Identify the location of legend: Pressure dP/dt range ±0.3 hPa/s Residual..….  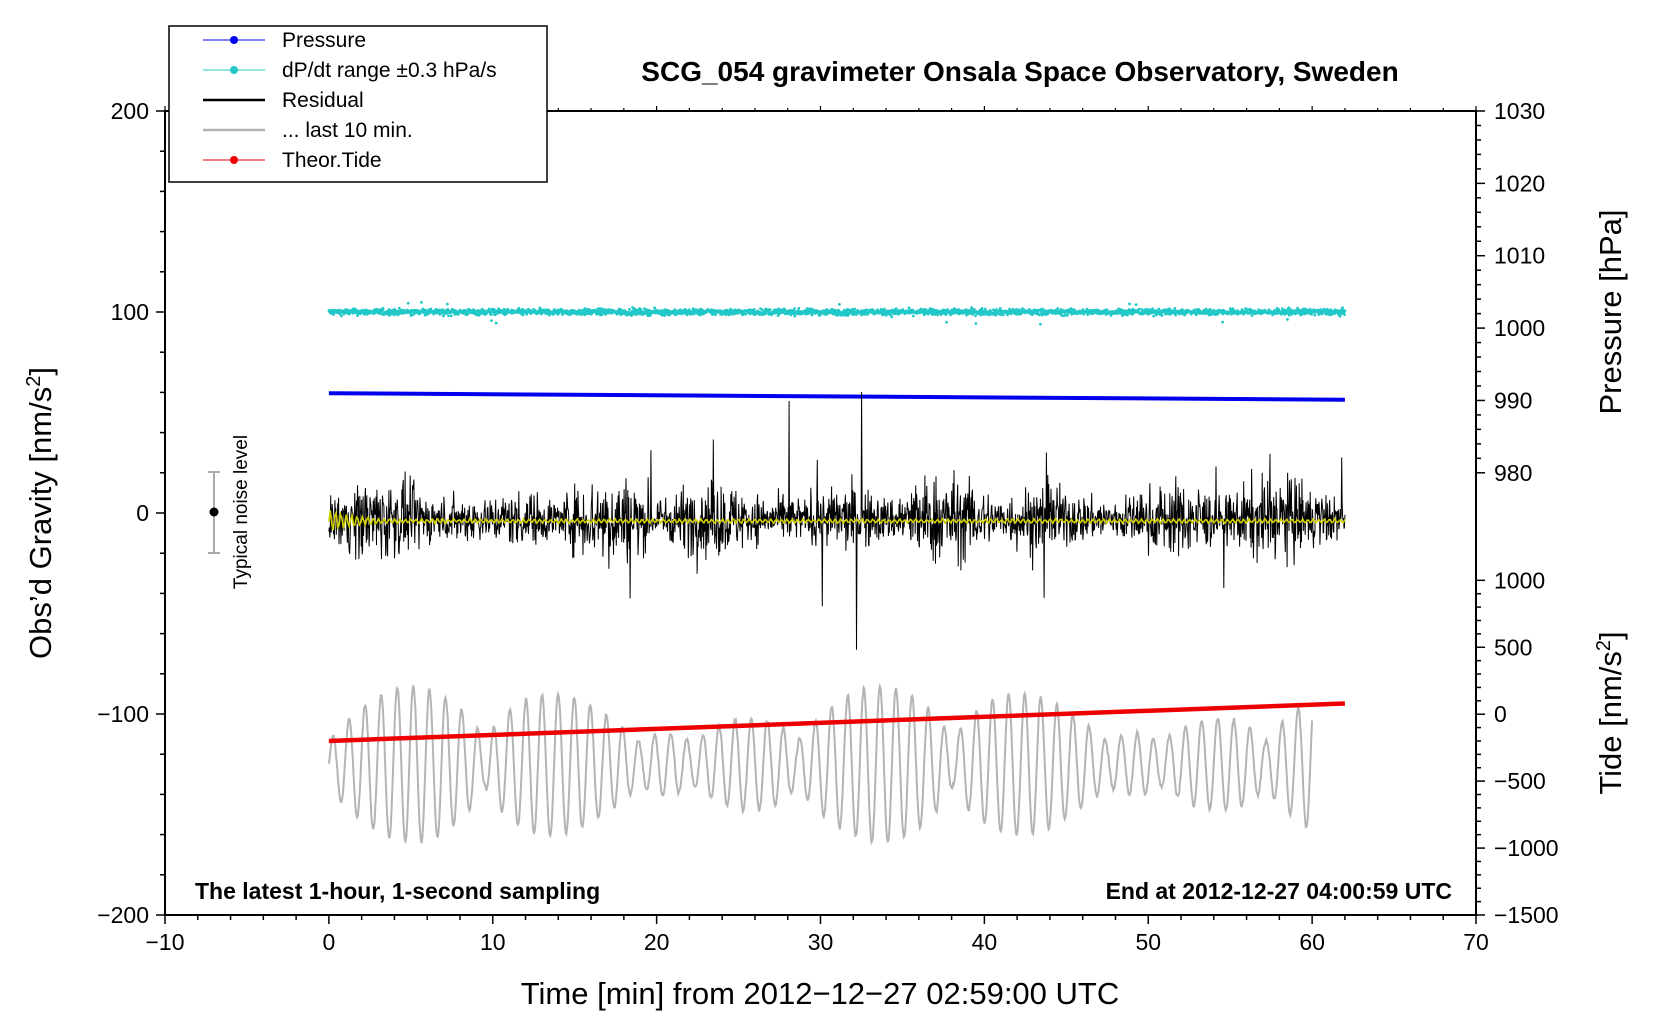
(358, 104).